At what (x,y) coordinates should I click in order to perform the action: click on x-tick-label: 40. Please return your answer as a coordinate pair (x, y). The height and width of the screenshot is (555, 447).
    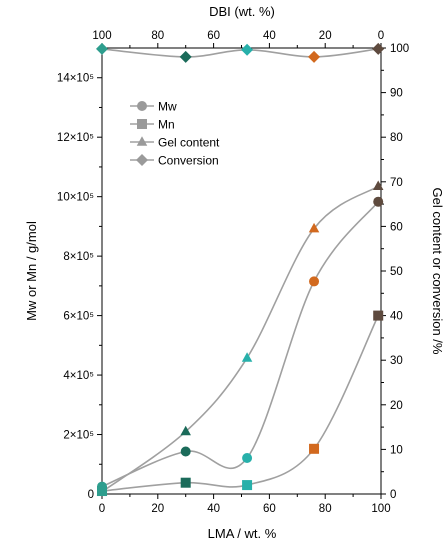
    Looking at the image, I should click on (213, 509).